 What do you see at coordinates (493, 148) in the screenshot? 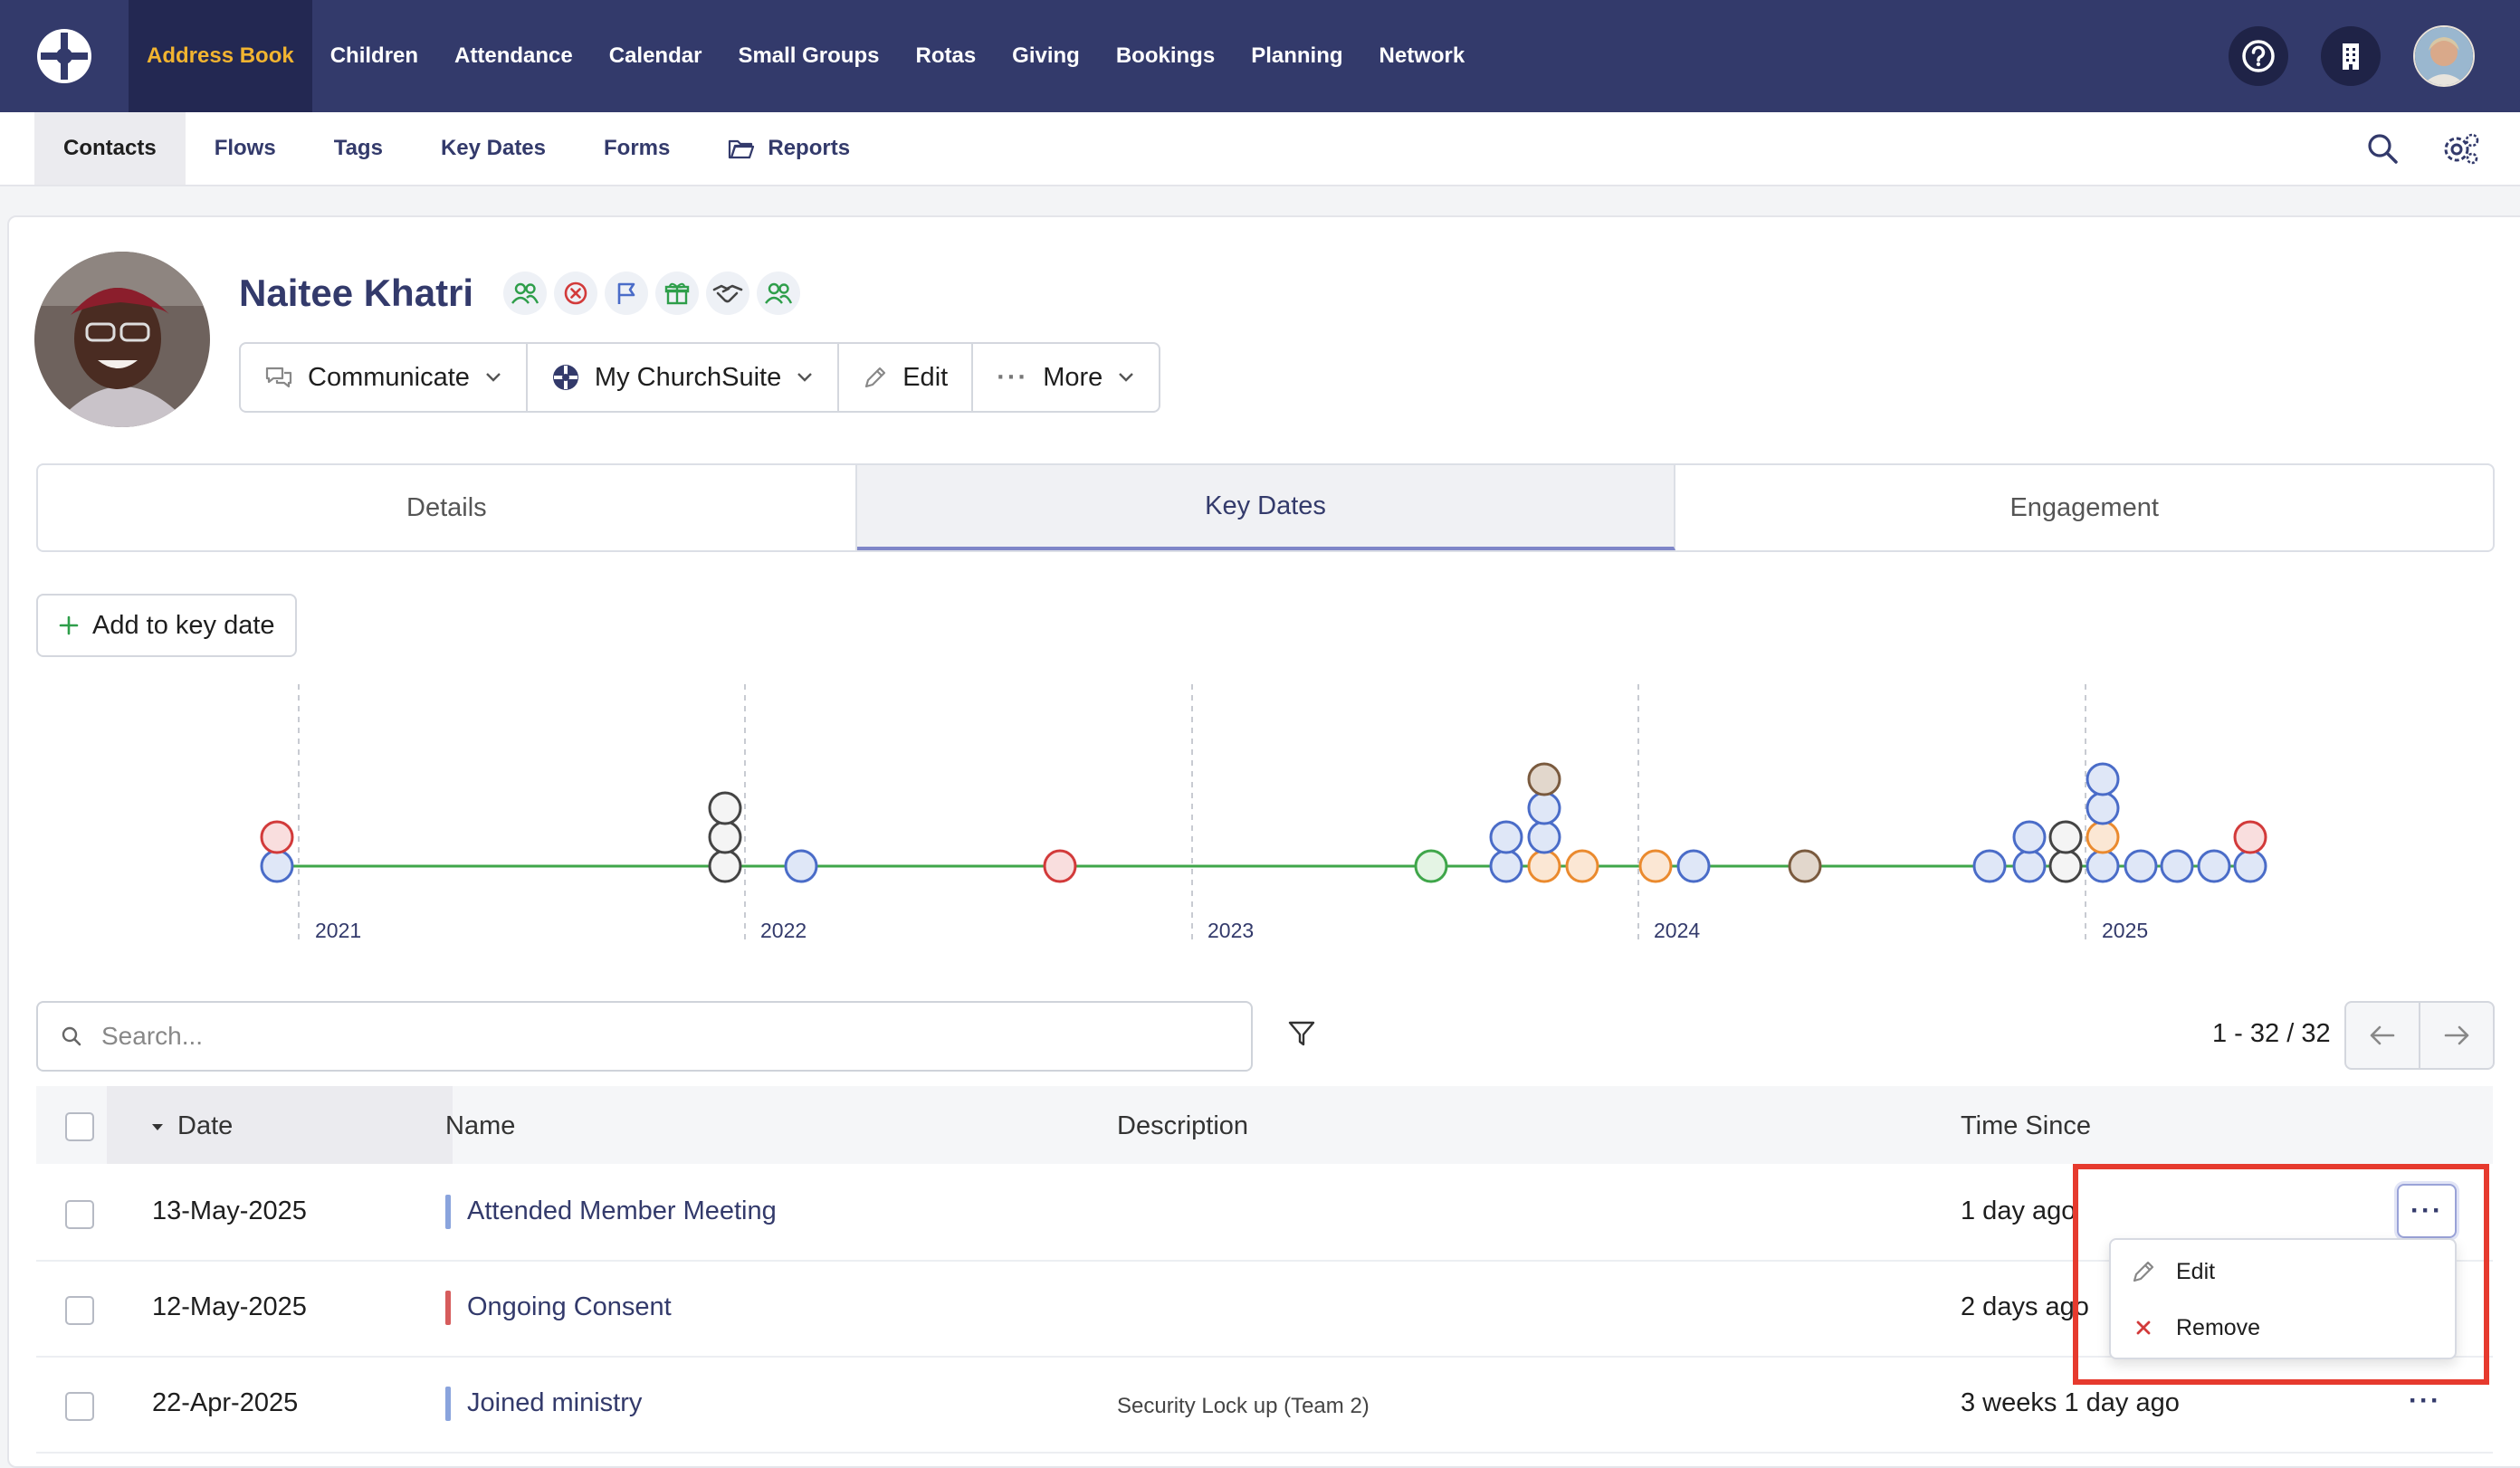
I see `subnav-key-dates: Key Dates` at bounding box center [493, 148].